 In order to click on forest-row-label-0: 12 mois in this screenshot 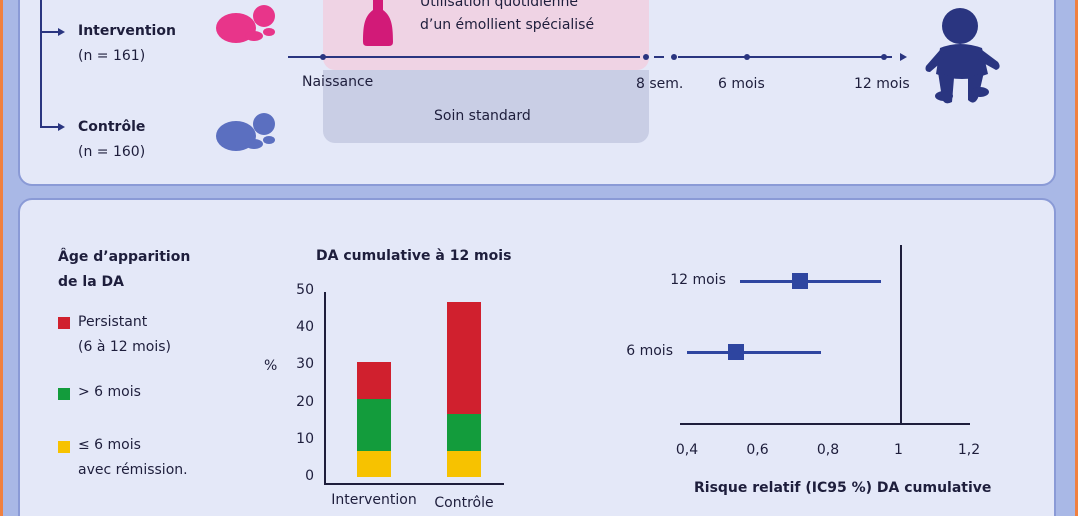, I will do `click(698, 280)`.